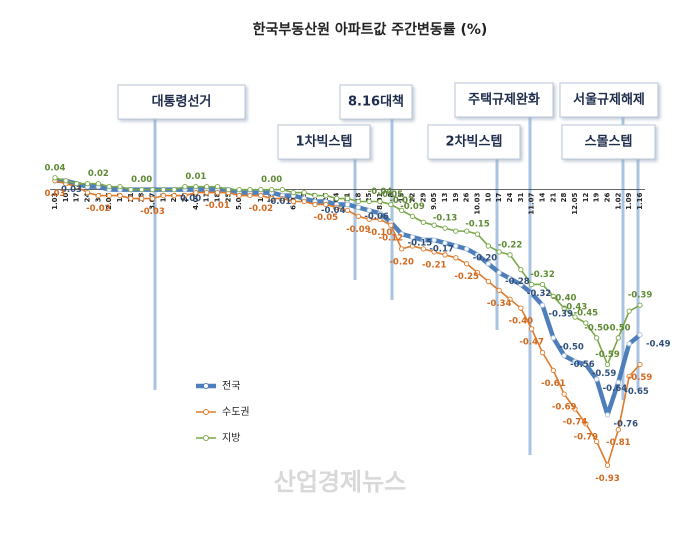 Image resolution: width=680 pixels, height=535 pixels. I want to click on data-label: 0.02, so click(98, 174).